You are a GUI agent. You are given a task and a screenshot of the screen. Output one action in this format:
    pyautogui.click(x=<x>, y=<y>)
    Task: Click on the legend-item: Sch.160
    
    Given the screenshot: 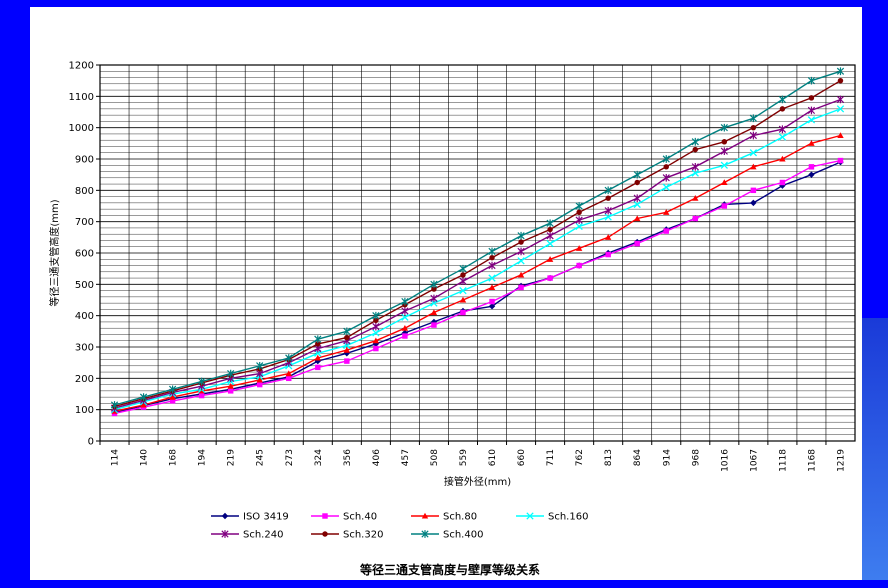 What is the action you would take?
    pyautogui.click(x=552, y=517)
    